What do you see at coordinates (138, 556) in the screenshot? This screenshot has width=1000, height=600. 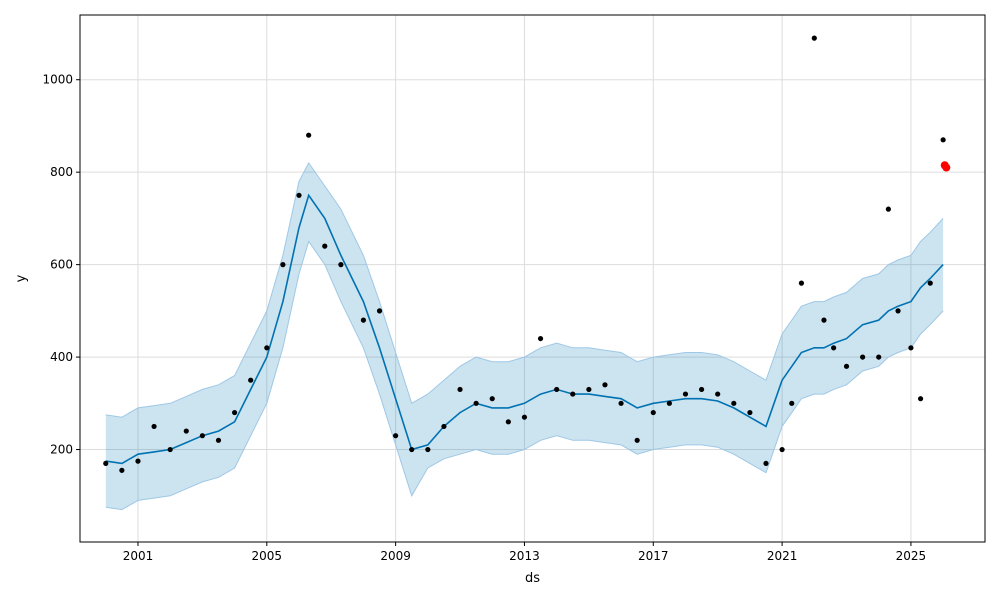 I see `x-tick-label: 2001` at bounding box center [138, 556].